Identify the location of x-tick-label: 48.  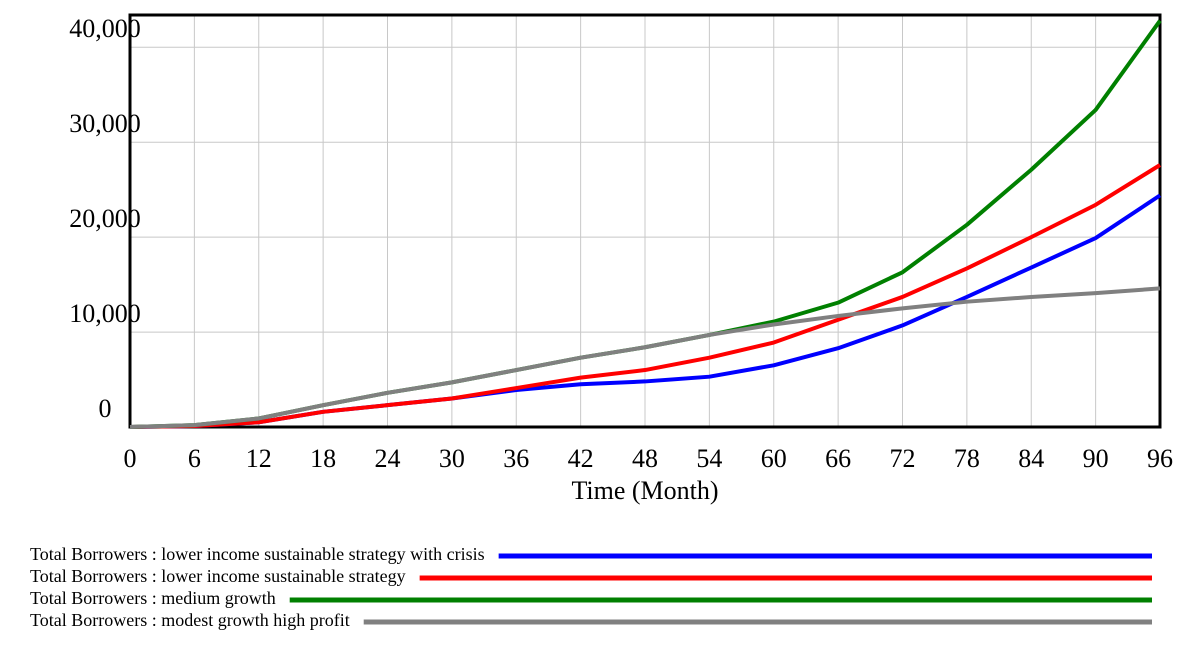
(645, 458).